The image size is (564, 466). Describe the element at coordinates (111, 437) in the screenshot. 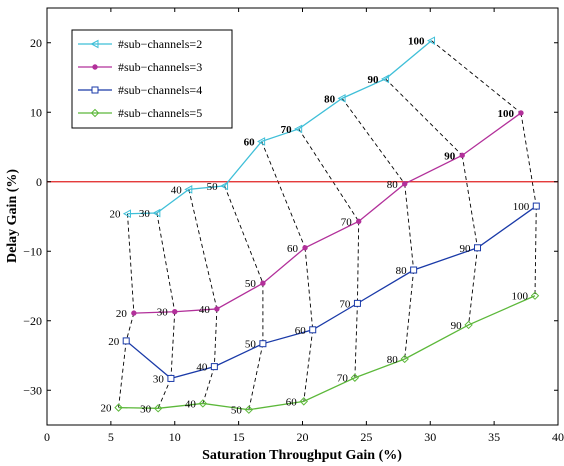

I see `x-tick-label: 5` at that location.